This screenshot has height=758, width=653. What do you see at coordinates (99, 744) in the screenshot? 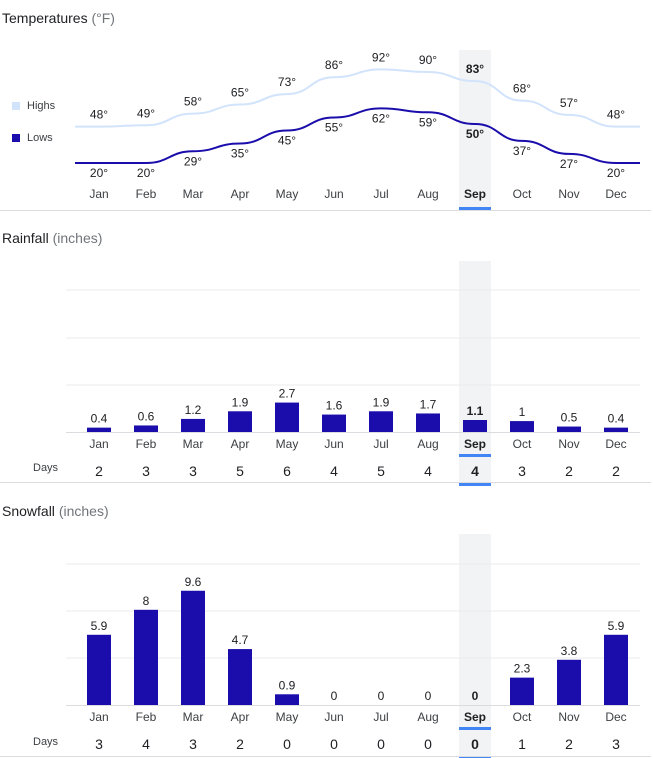
I see `days-value-jan: 3` at bounding box center [99, 744].